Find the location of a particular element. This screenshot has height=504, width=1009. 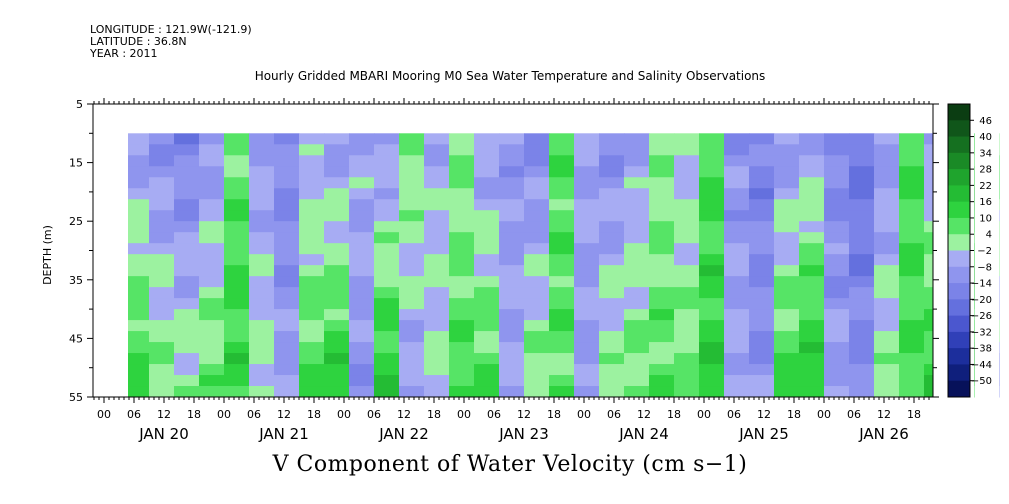

x-tick-label: 00 is located at coordinates (224, 414).